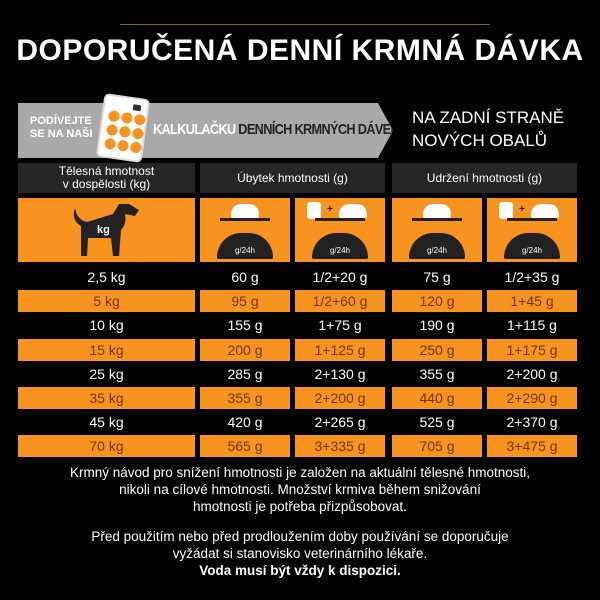 The width and height of the screenshot is (600, 600). What do you see at coordinates (340, 446) in the screenshot?
I see `cell-loss-mixed: 3+335 g` at bounding box center [340, 446].